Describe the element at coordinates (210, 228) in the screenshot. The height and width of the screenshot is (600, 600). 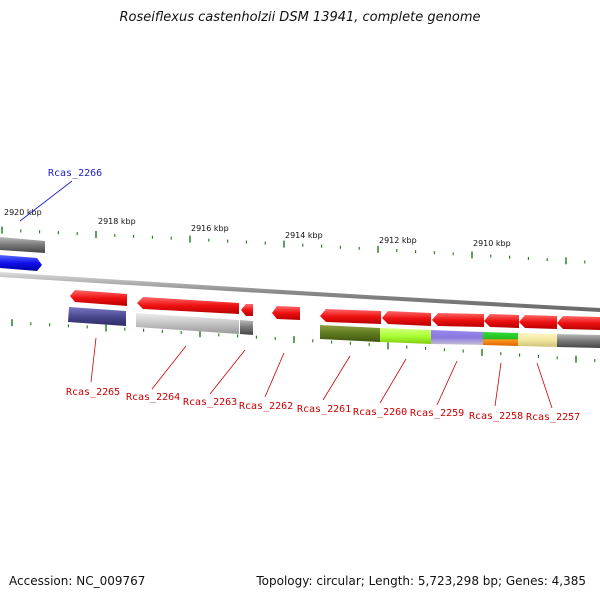
I see `kbp-label: 2916 kbp` at that location.